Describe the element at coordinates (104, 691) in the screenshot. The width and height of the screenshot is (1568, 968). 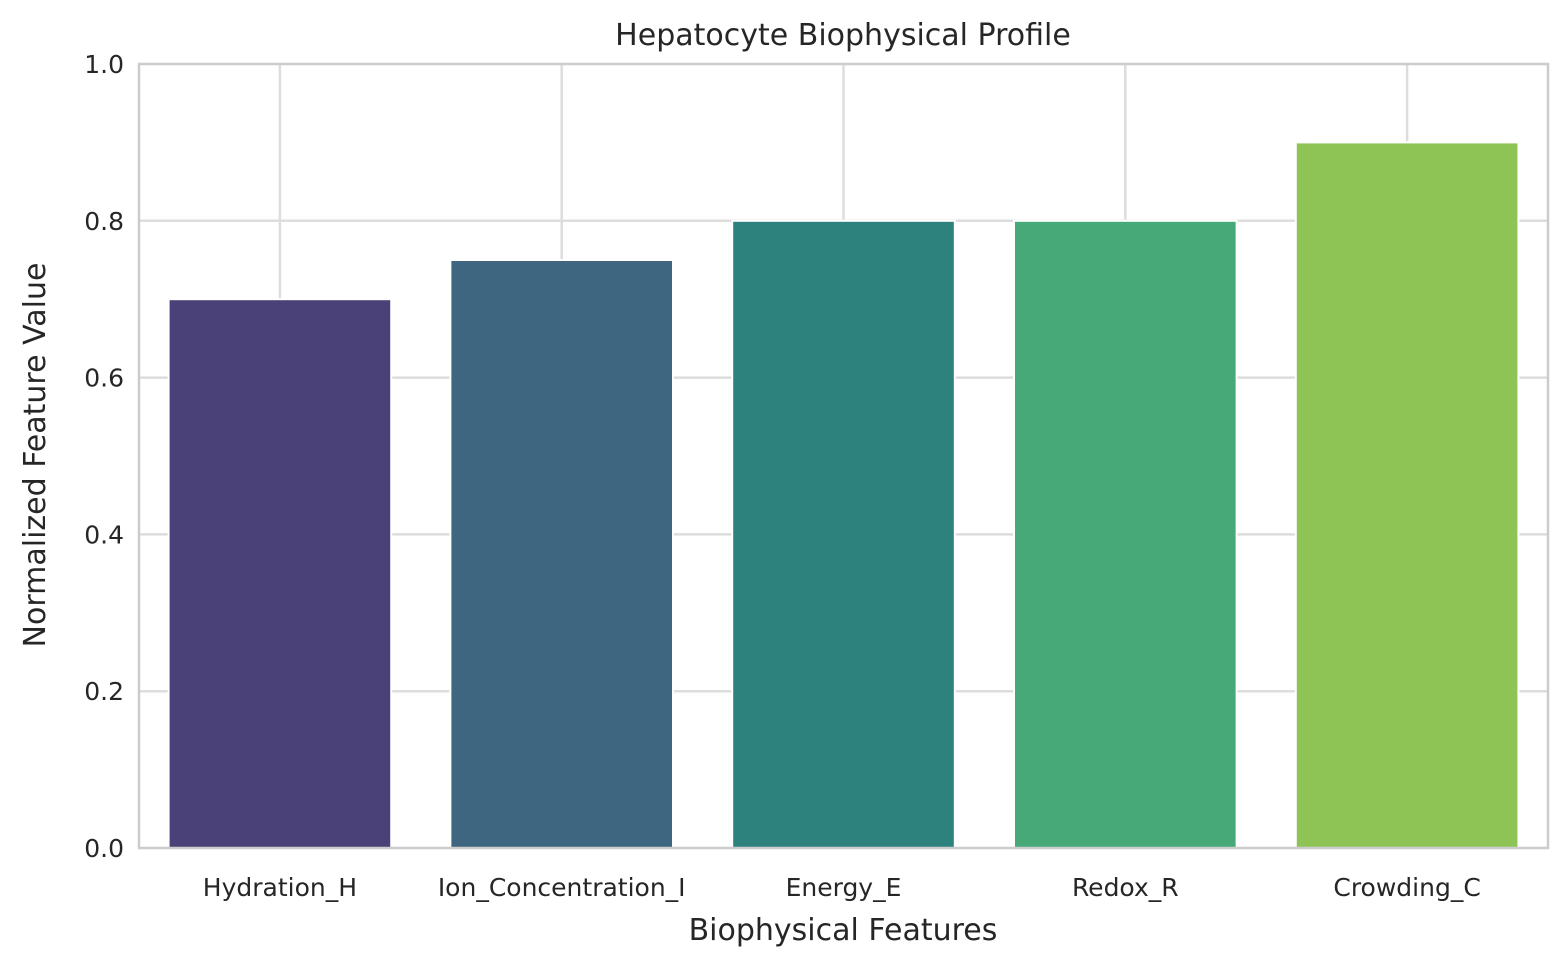
I see `y-tick-label: 0.2` at that location.